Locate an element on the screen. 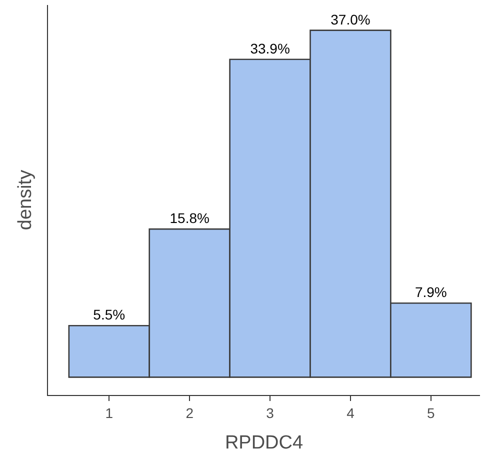  data-label: 5.5% is located at coordinates (109, 314).